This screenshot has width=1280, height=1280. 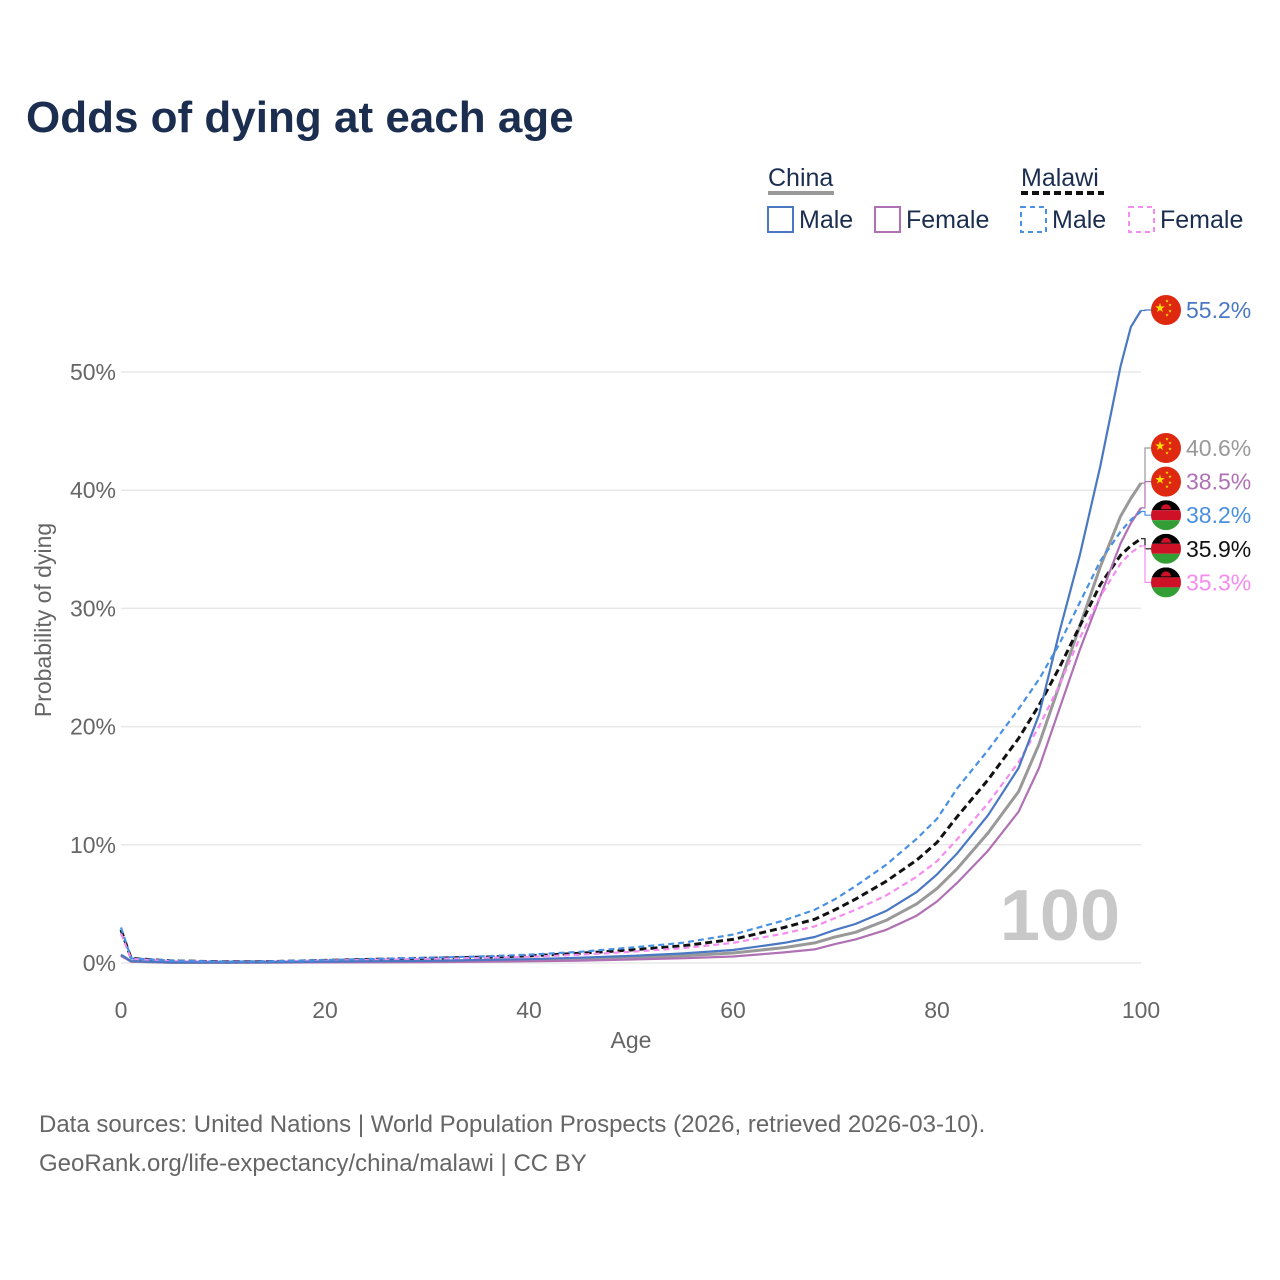 I want to click on legend-malawi-female-label: Female, so click(x=1201, y=220).